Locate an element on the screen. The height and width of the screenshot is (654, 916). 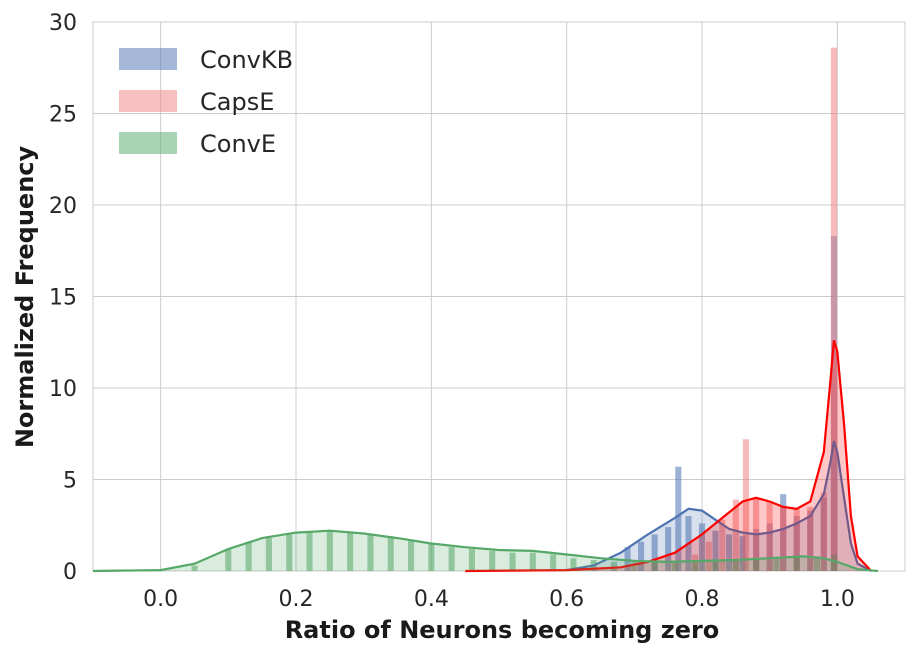
x-tick-label: 0.2 is located at coordinates (296, 599).